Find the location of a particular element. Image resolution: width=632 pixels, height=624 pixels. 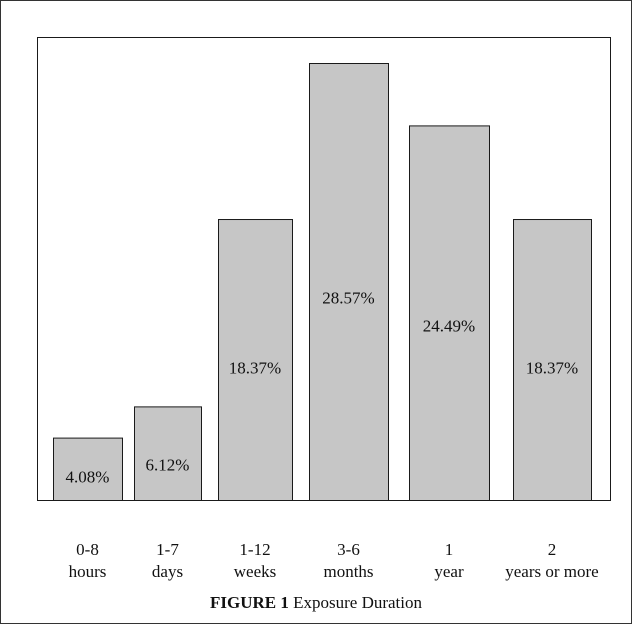

x-tick-label-5-line-1: years or more is located at coordinates (551, 571).